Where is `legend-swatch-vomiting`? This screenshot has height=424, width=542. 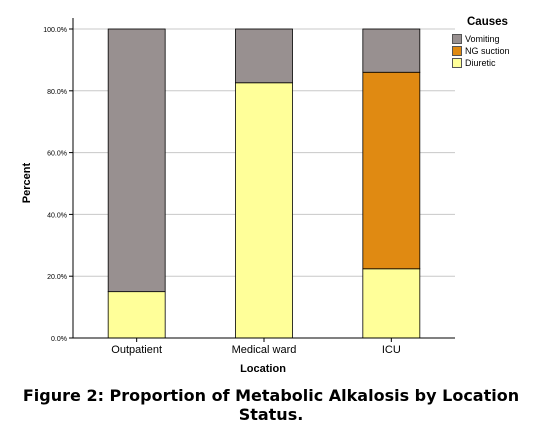 legend-swatch-vomiting is located at coordinates (457, 39).